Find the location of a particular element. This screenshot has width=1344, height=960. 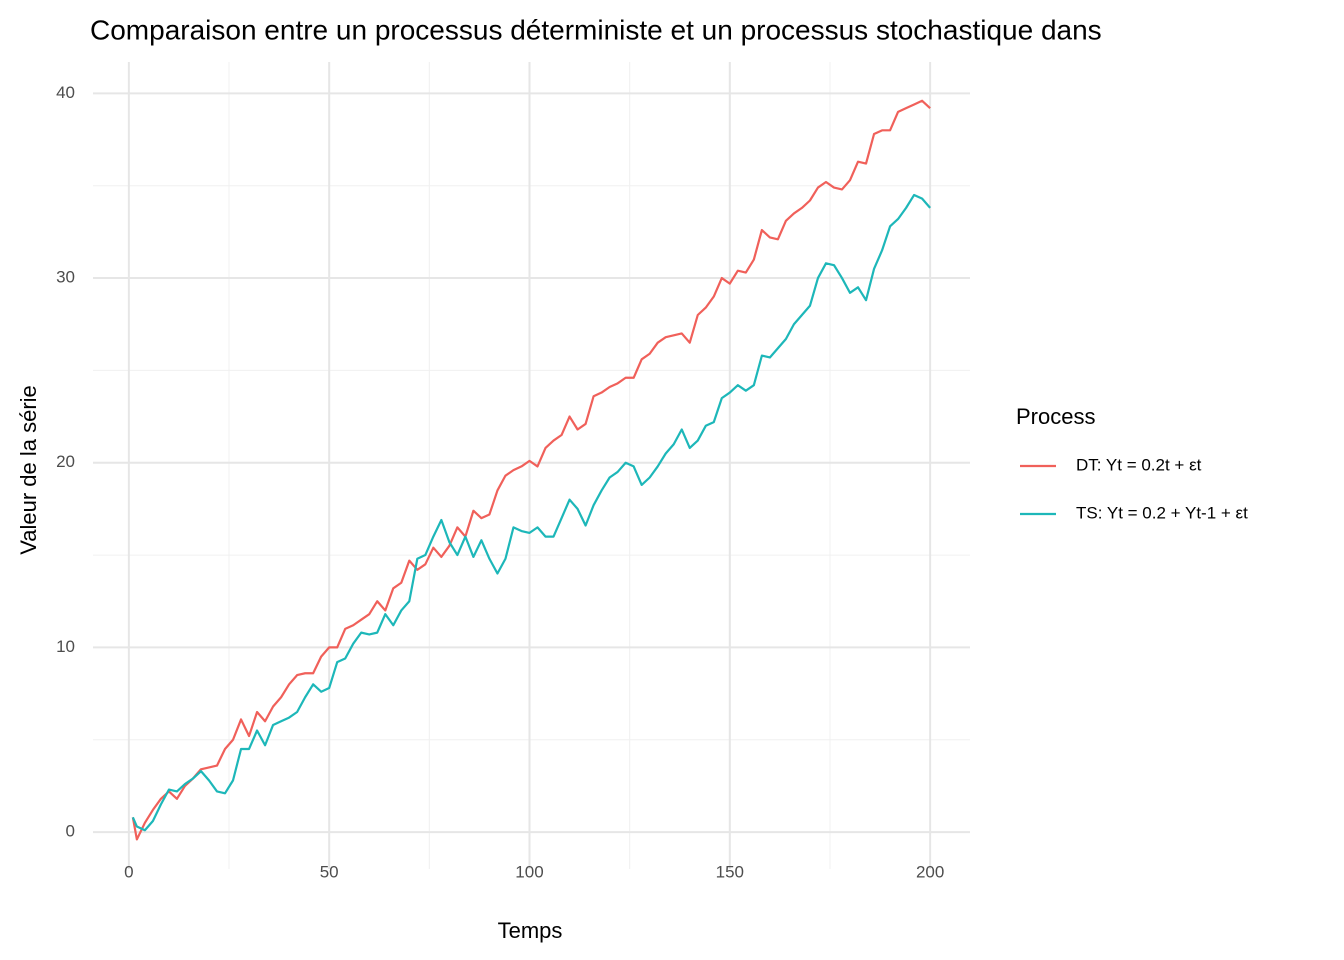

y-axis-title: Valeur de la série is located at coordinates (28, 470).